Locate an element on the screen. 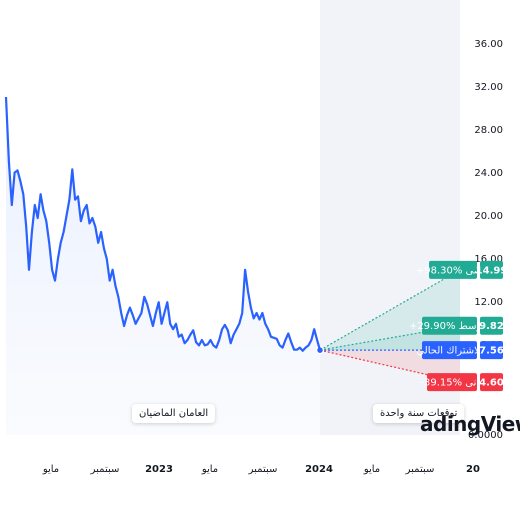  forecast-min-value-pill is located at coordinates (491, 382).